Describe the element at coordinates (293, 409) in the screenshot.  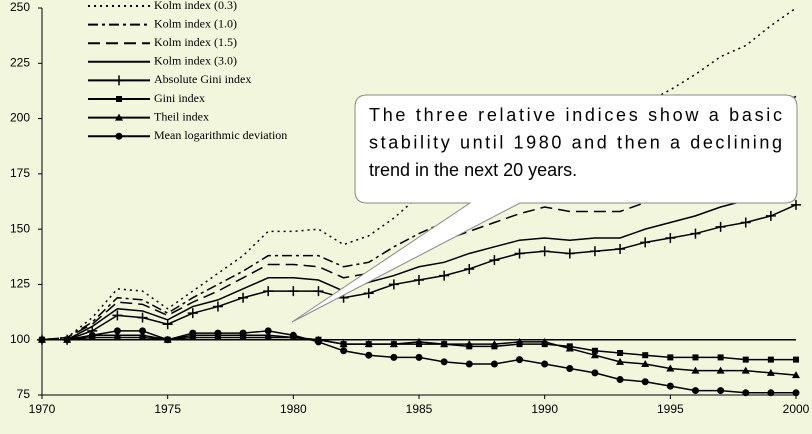
I see `x-tick-label: 1980` at that location.